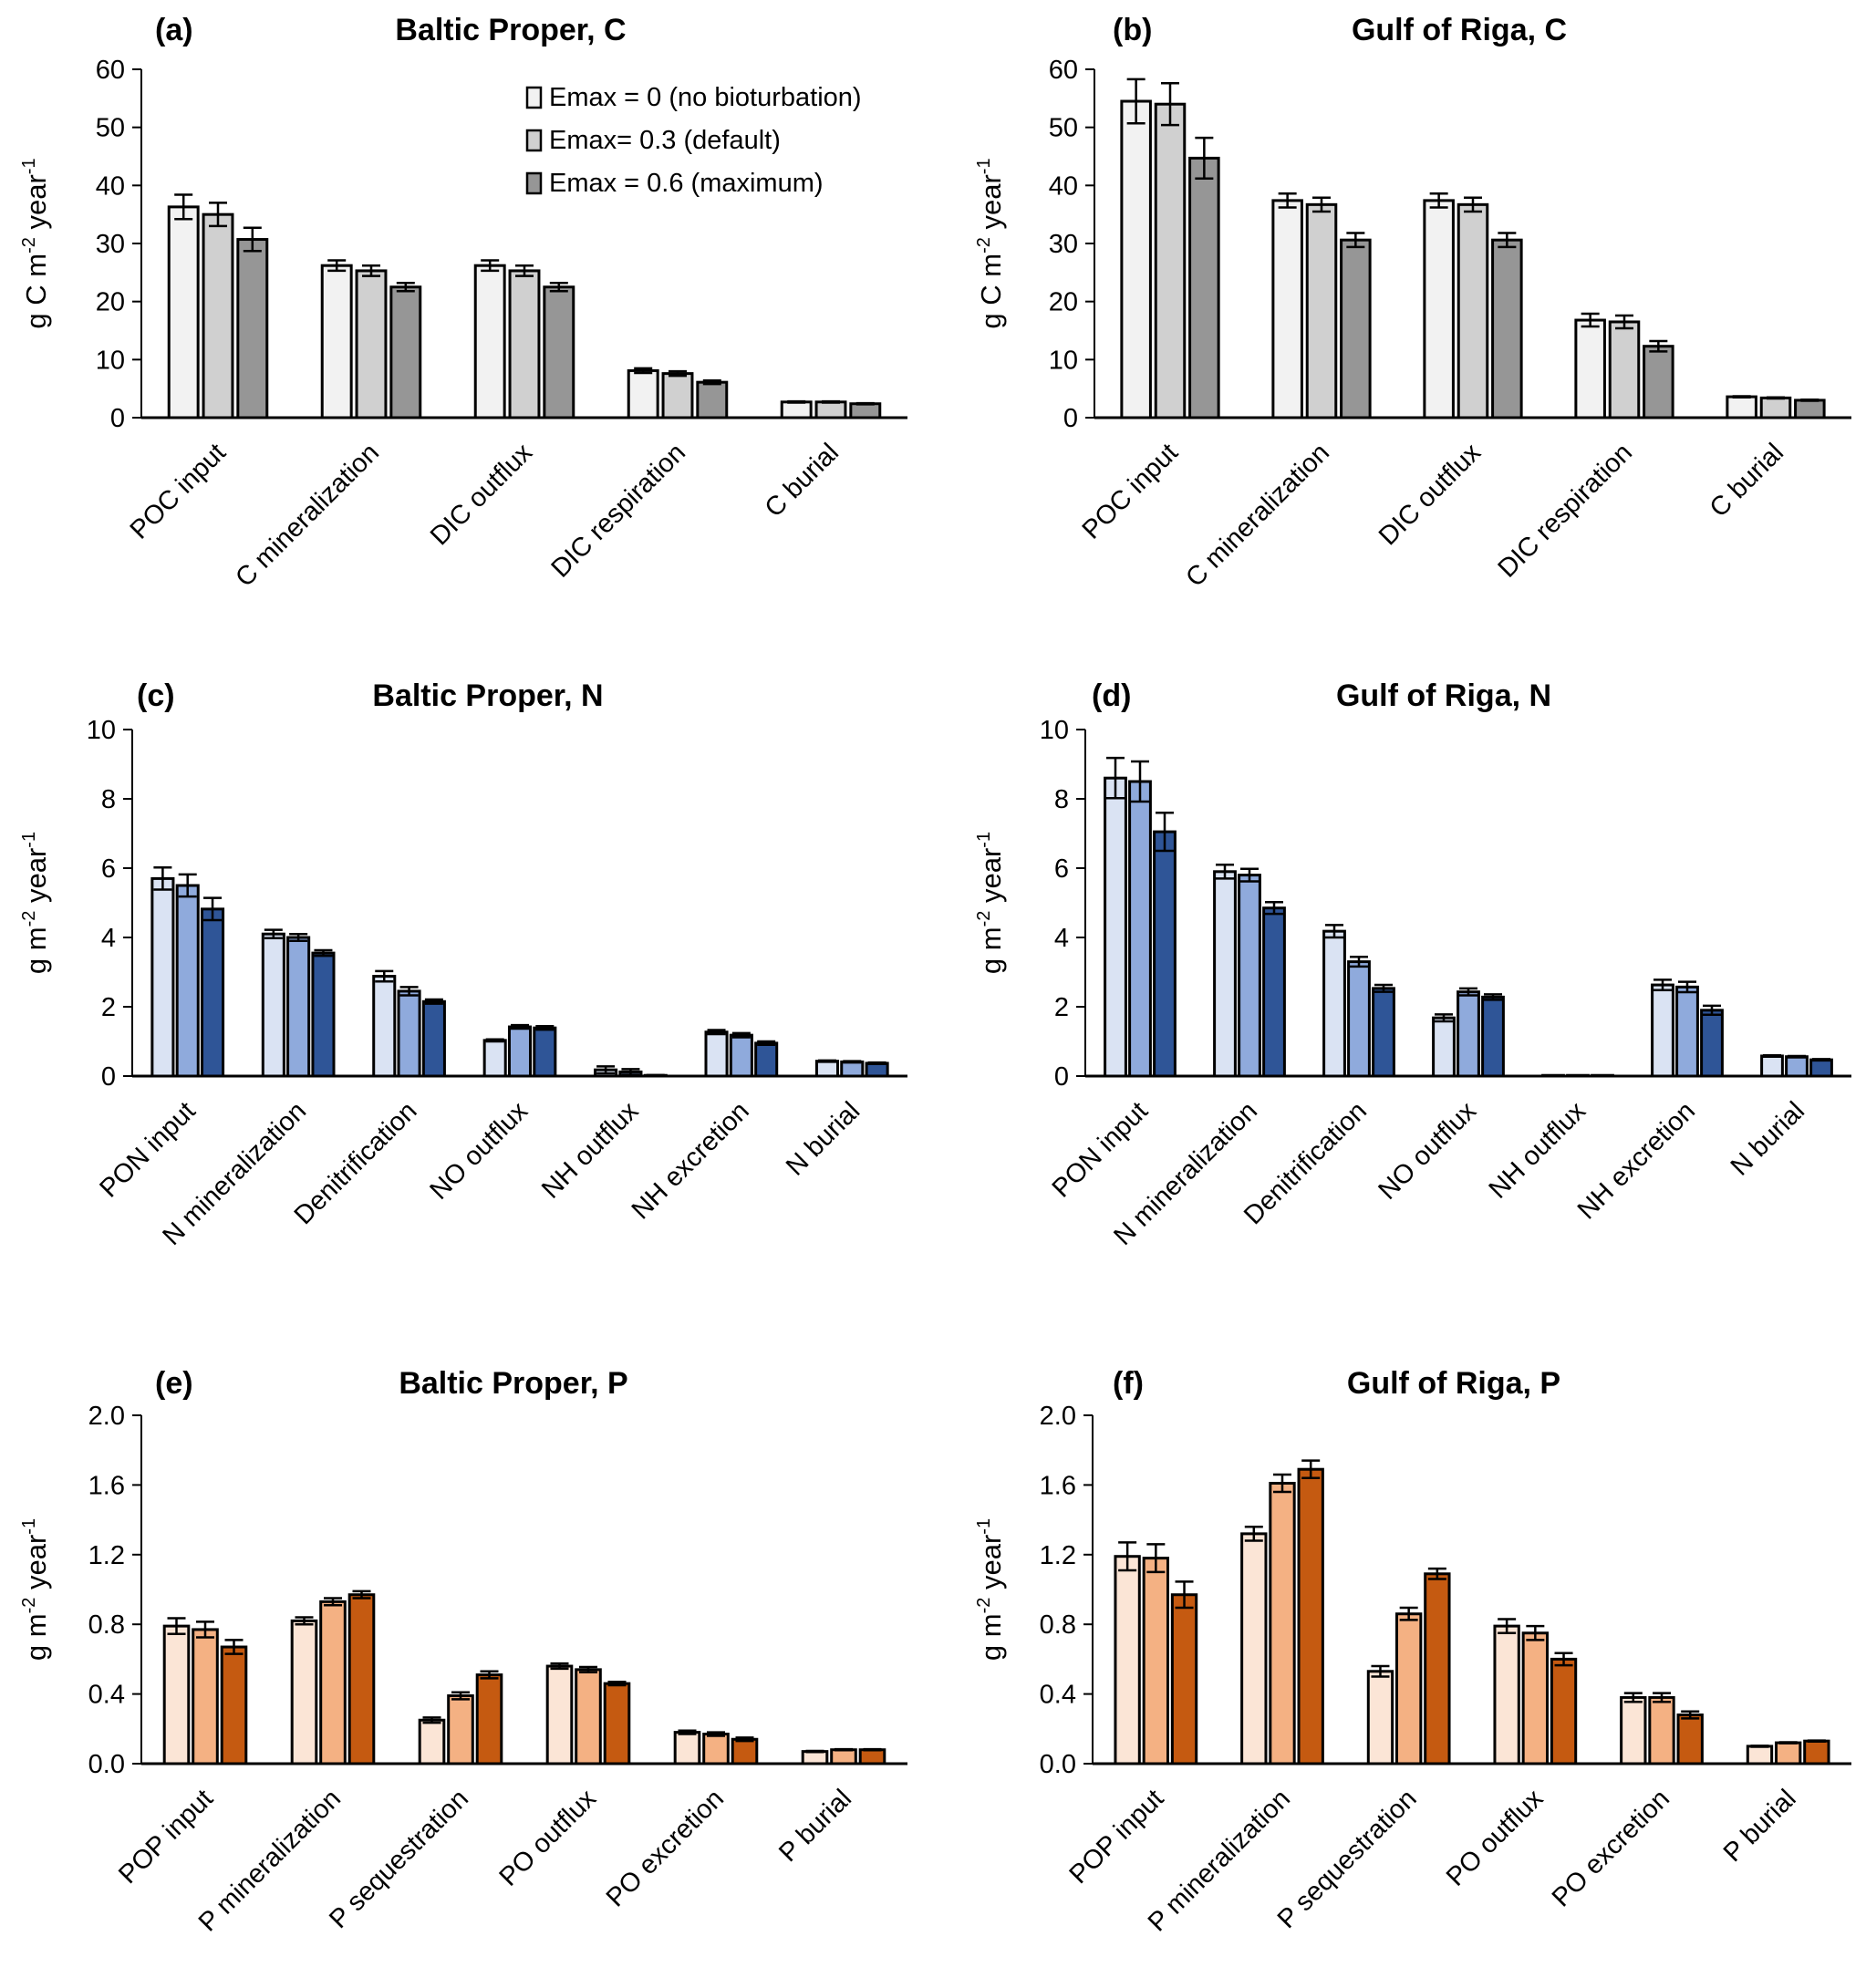 This screenshot has height=1988, width=1866. What do you see at coordinates (156, 695) in the screenshot?
I see `panel-label: (c)` at bounding box center [156, 695].